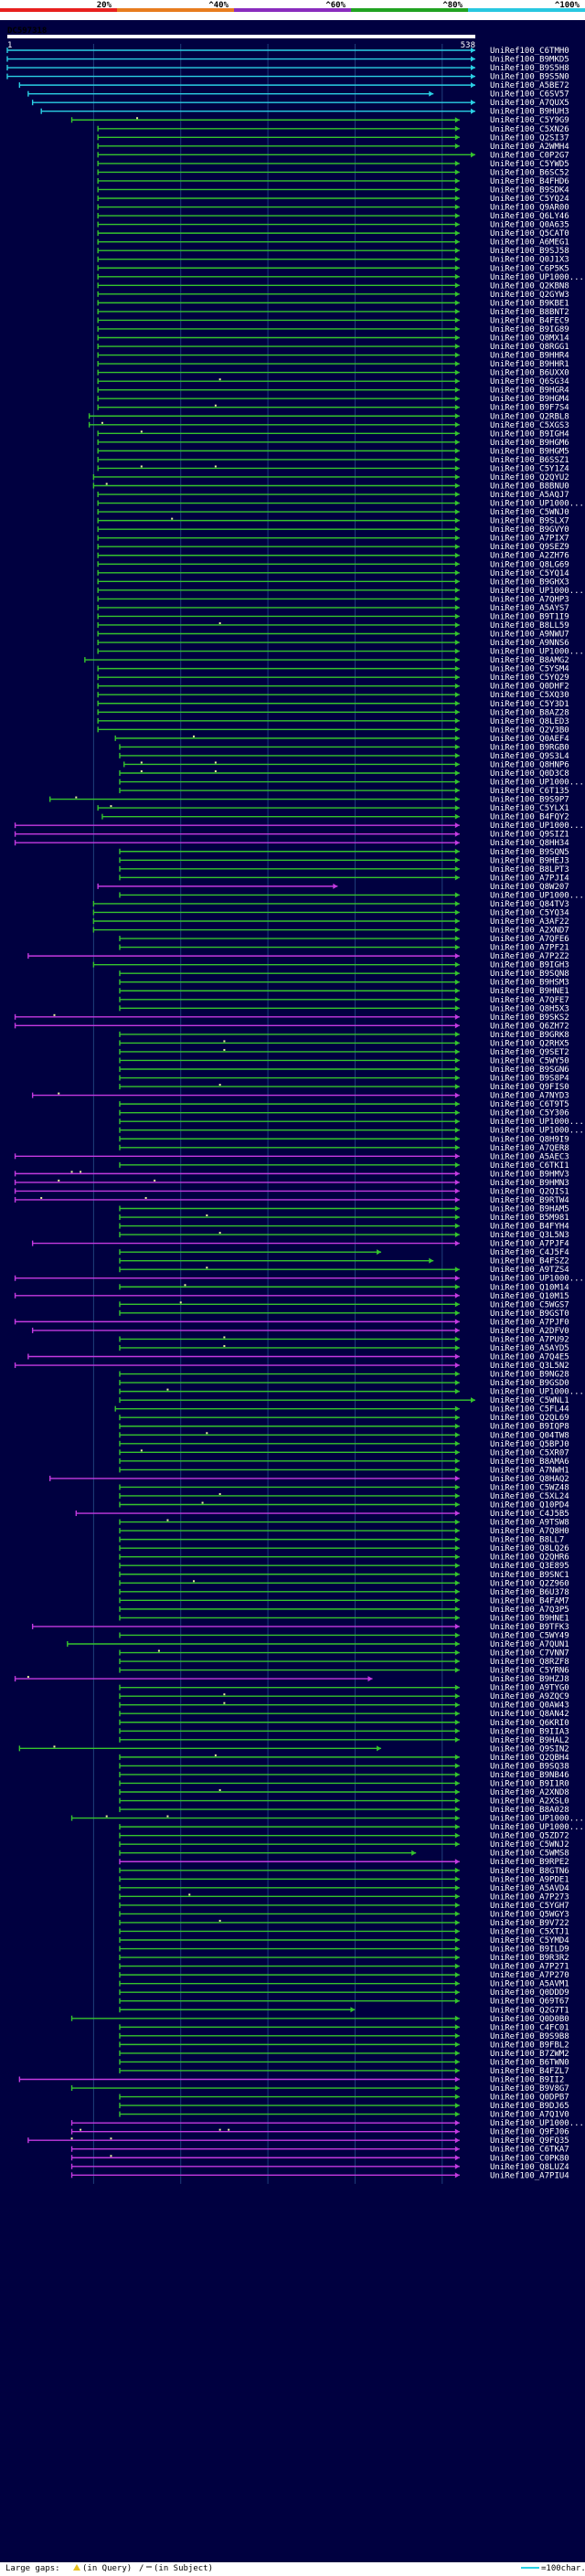 The height and width of the screenshot is (2576, 585). What do you see at coordinates (530, 2010) in the screenshot?
I see `hit-label: UniRef100_Q2G7T1` at bounding box center [530, 2010].